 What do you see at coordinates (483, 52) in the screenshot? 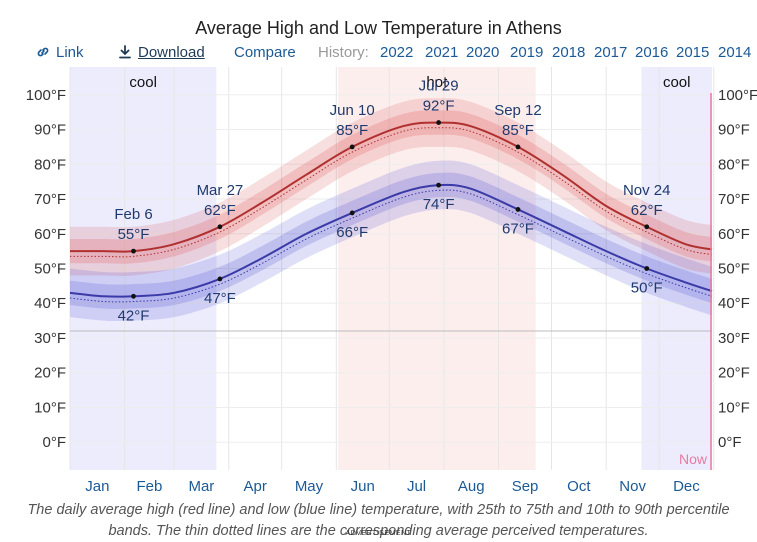
I see `history-year-2020: 2020` at bounding box center [483, 52].